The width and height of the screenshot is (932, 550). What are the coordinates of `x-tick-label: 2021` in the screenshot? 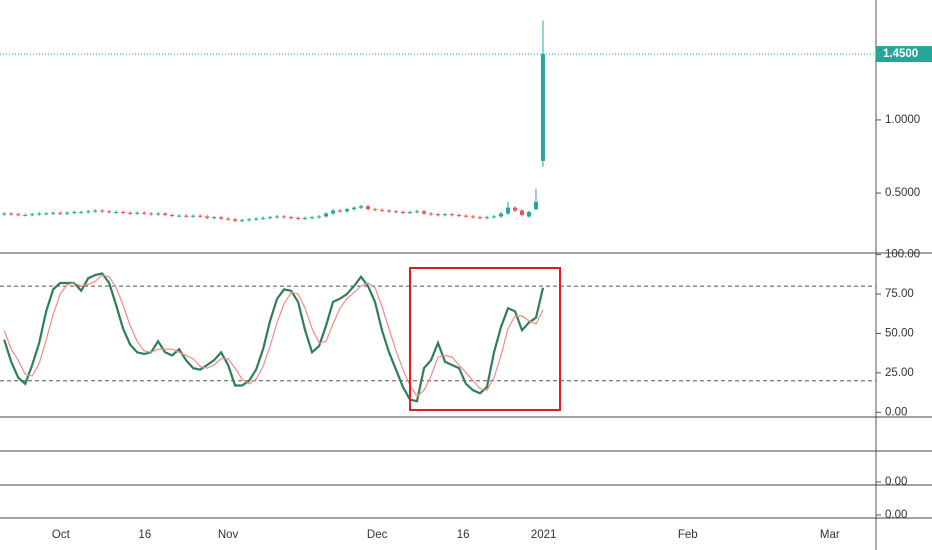 It's located at (544, 535).